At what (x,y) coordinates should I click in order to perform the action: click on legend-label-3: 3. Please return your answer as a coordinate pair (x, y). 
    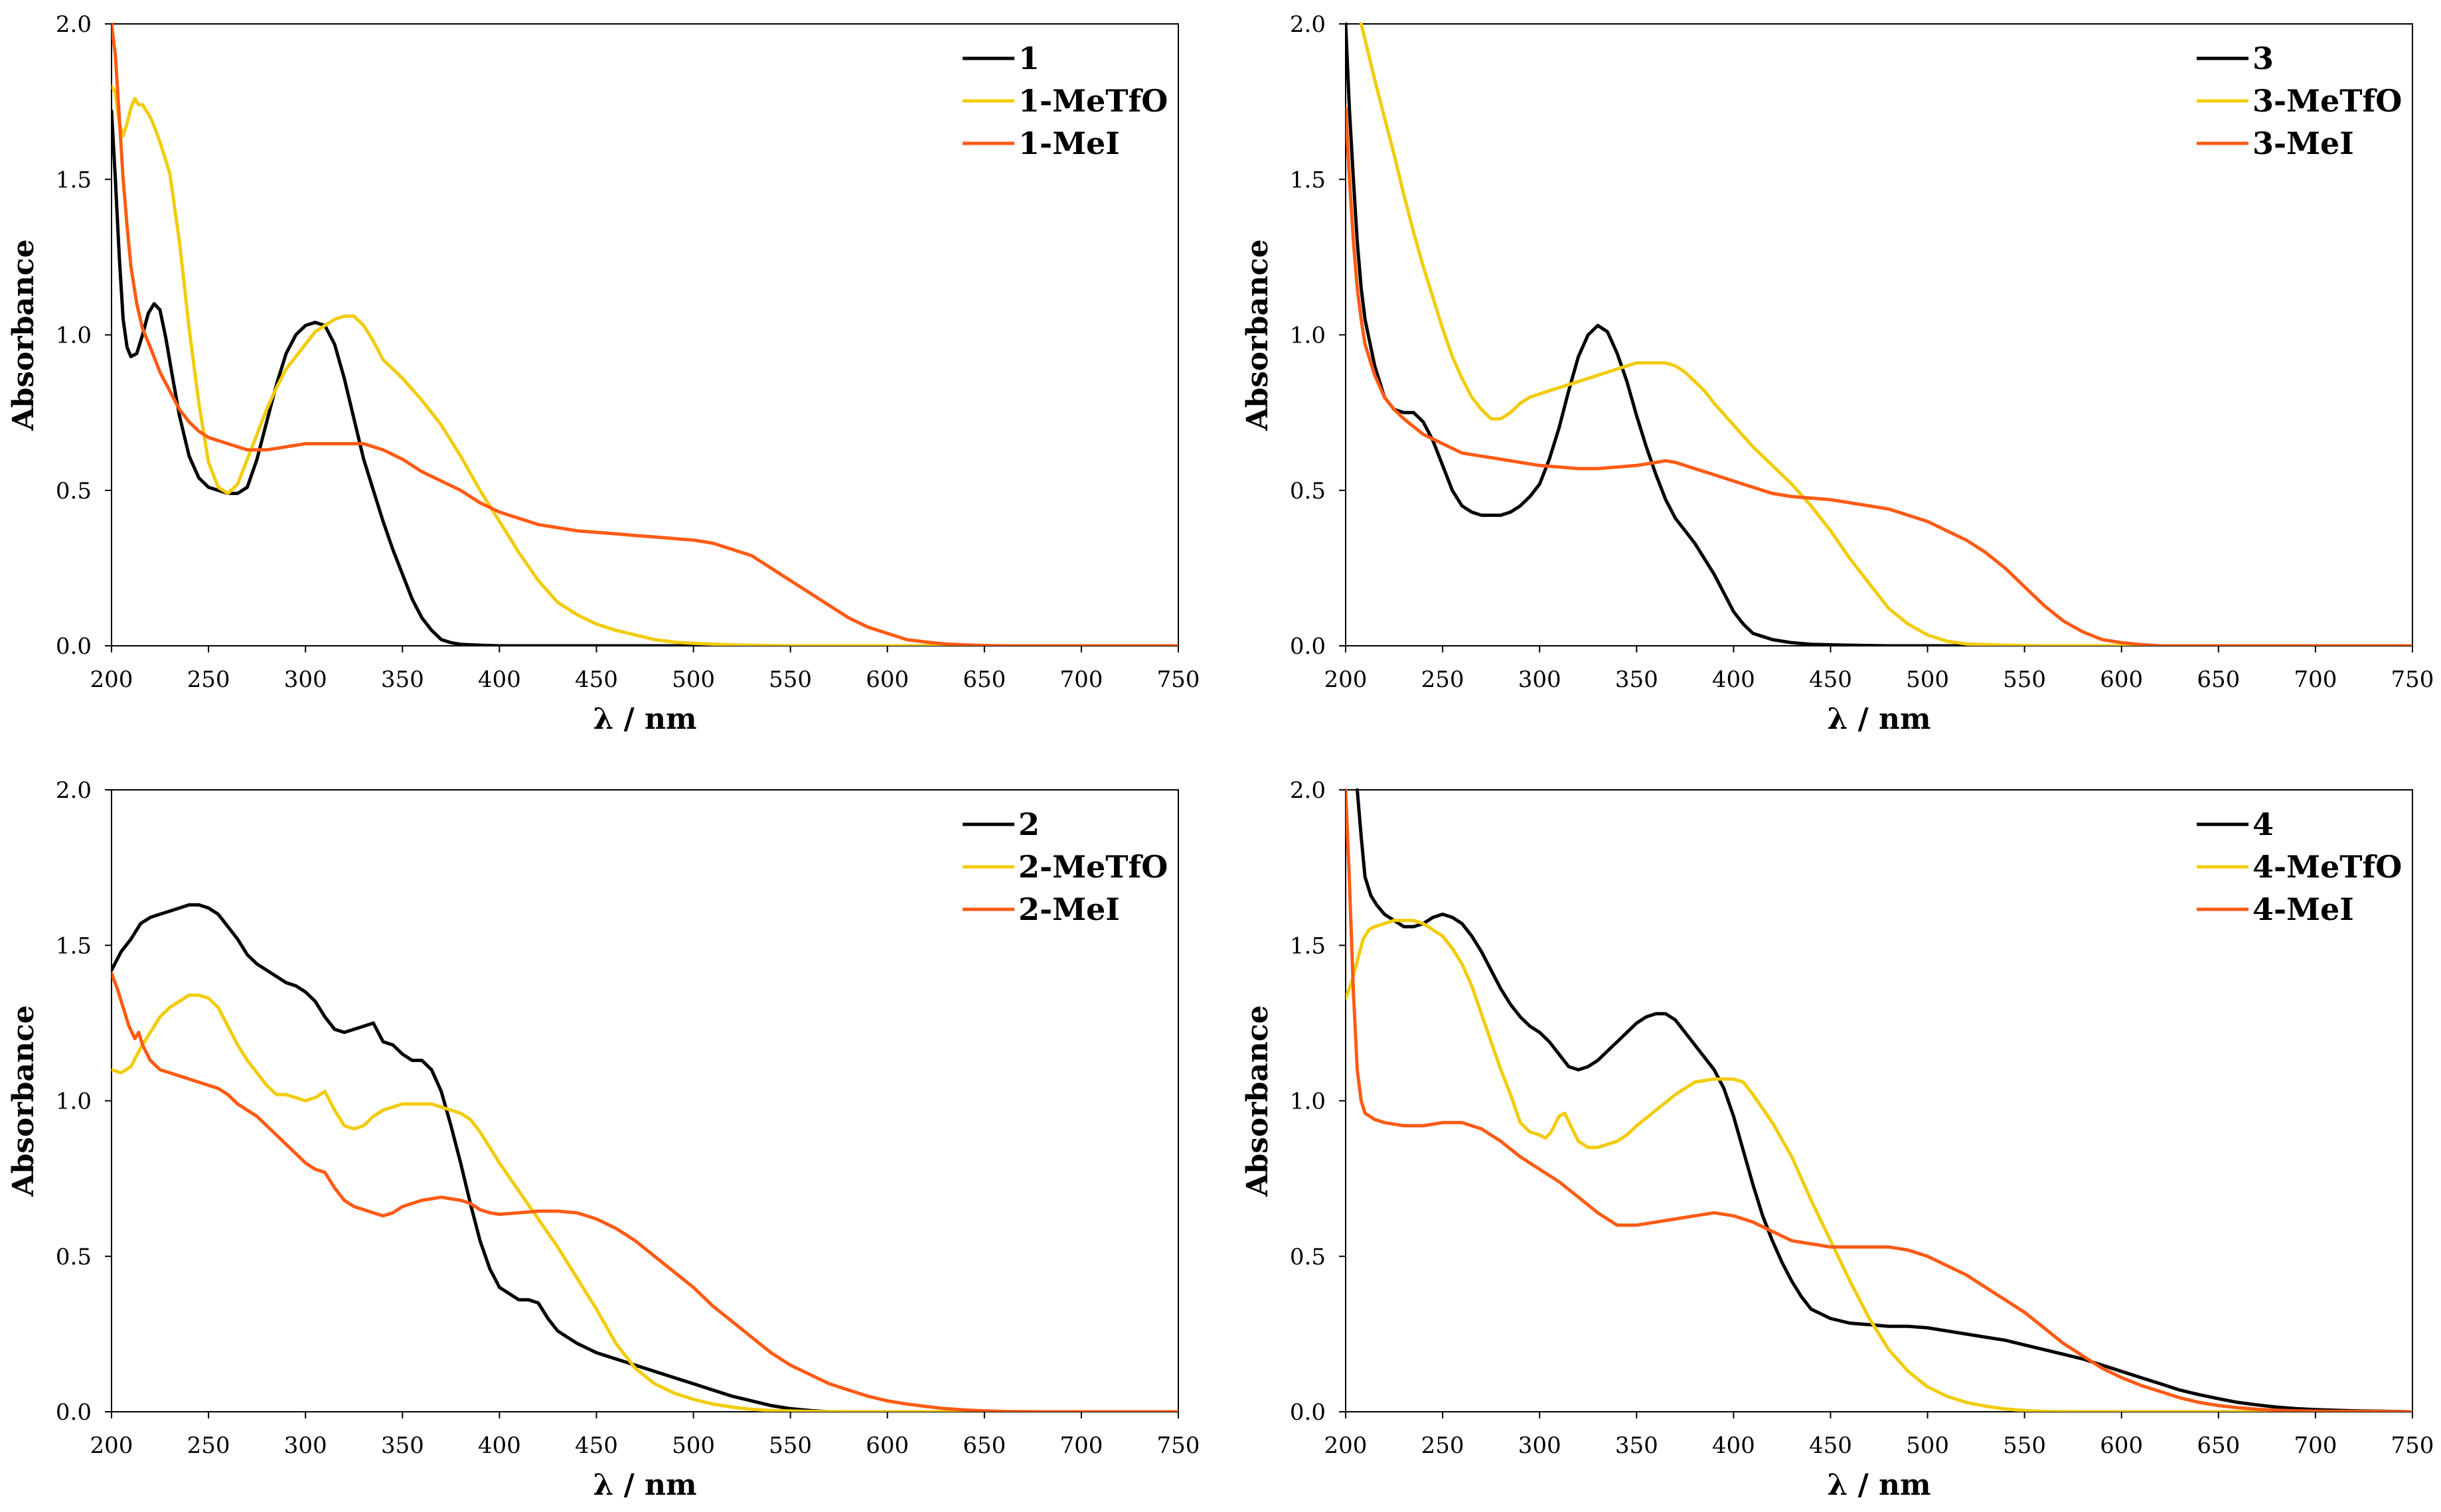
    Looking at the image, I should click on (2263, 58).